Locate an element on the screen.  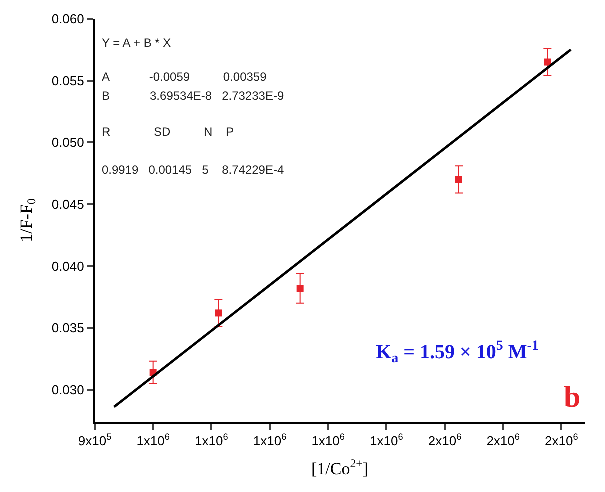
y-tick-label: 0.035 is located at coordinates (68, 328).